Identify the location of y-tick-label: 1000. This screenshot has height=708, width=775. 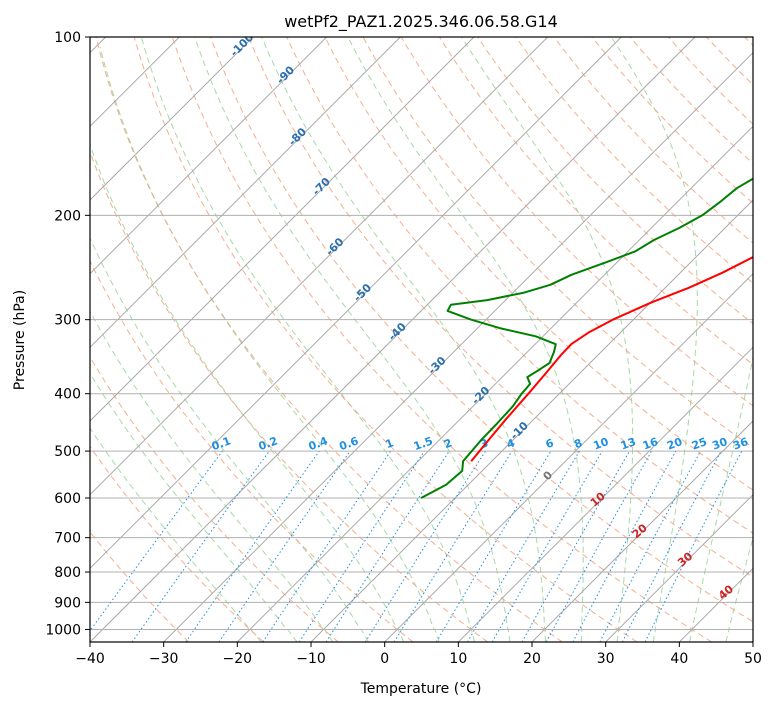
(63, 630).